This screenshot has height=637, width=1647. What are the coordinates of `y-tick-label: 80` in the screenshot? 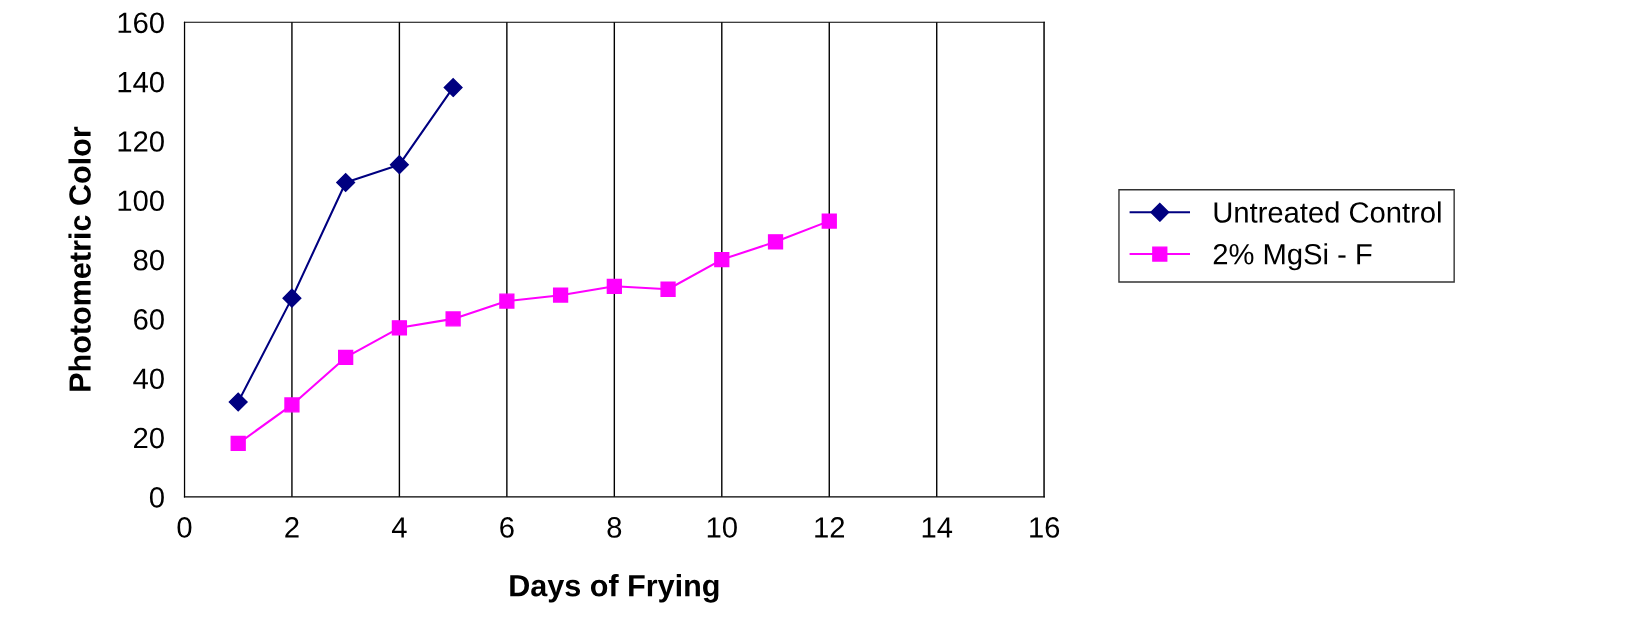 It's located at (148, 260).